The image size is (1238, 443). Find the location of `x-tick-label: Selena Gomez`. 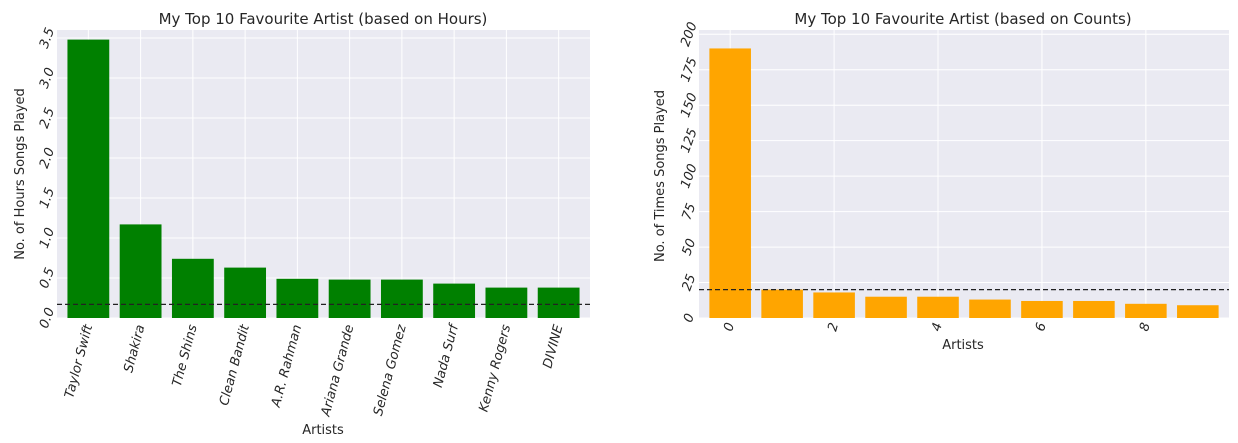

x-tick-label: Selena Gomez is located at coordinates (390, 370).